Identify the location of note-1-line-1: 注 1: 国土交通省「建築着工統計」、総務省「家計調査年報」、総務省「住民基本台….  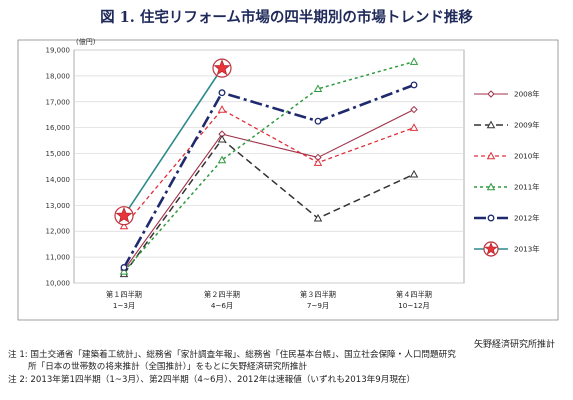
(232, 355).